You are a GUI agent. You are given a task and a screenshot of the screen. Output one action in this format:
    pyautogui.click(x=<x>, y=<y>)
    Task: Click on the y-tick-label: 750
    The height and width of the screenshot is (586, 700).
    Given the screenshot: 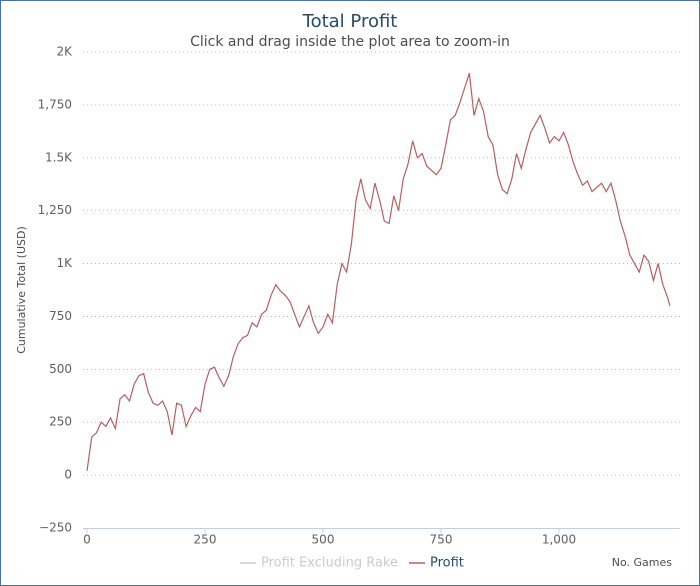 What is the action you would take?
    pyautogui.click(x=60, y=316)
    